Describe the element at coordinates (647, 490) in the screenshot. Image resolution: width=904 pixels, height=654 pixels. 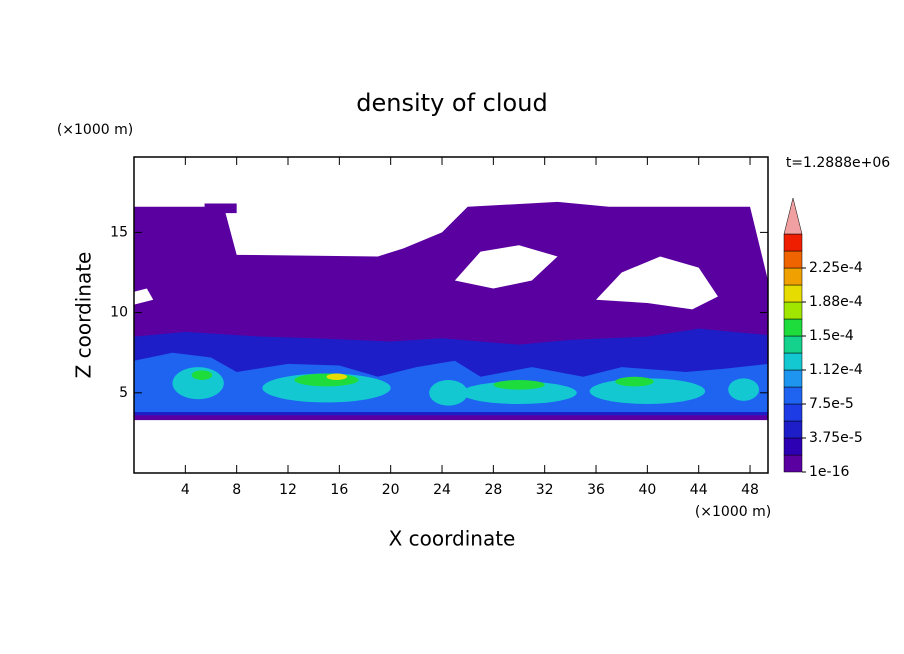
I see `x-tick-label: 40` at that location.